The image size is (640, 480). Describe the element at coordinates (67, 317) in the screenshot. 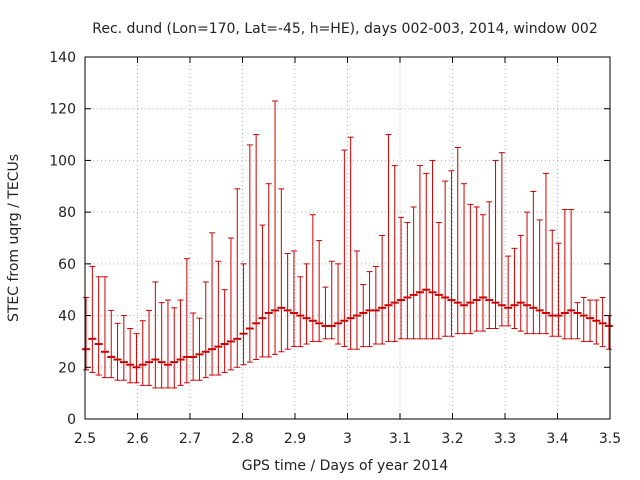

I see `y-tick-label: 40` at that location.